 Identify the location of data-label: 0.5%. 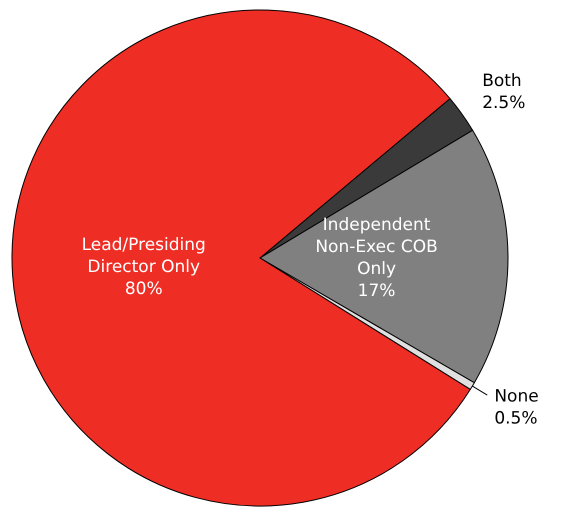
(516, 418).